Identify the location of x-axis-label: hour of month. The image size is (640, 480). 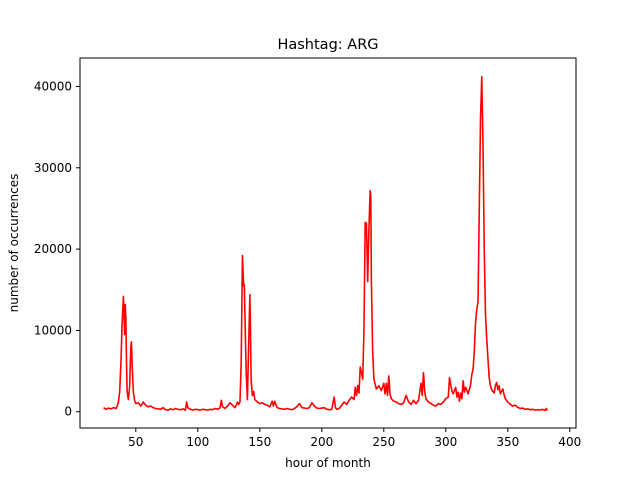
(328, 463).